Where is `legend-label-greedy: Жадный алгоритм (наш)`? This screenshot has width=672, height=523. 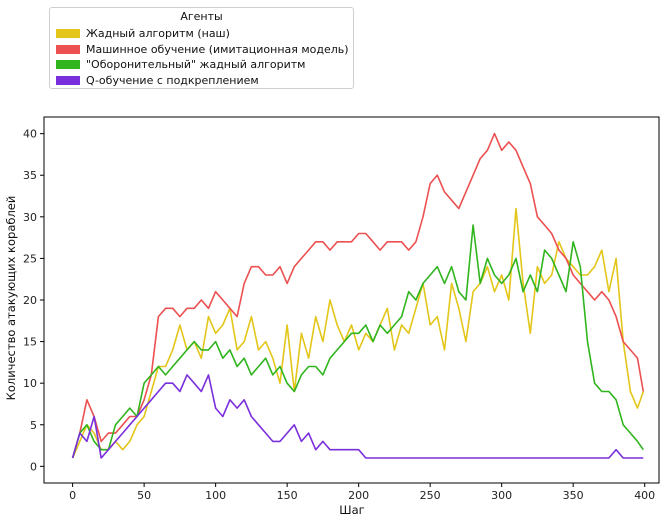 legend-label-greedy: Жадный алгоритм (наш) is located at coordinates (158, 33).